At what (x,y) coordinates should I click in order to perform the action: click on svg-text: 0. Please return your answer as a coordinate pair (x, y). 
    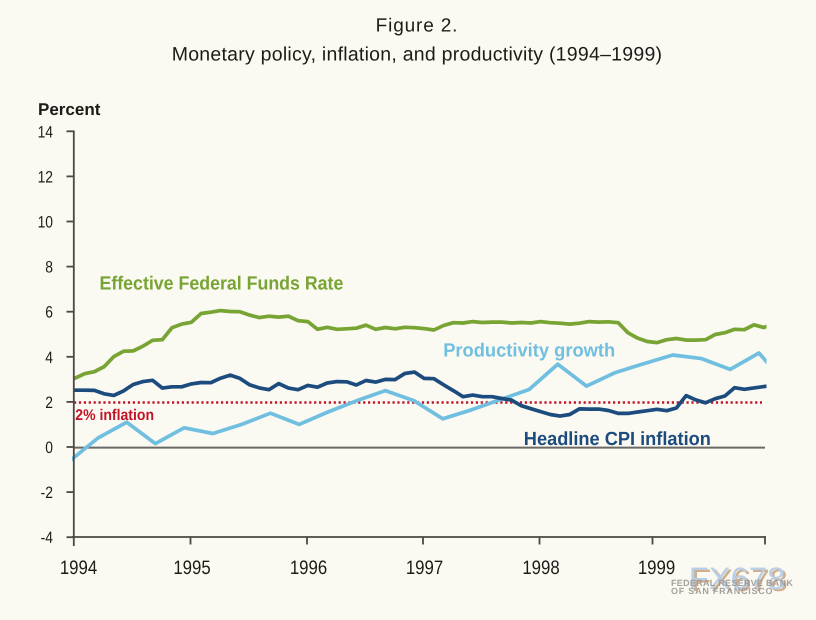
    Looking at the image, I should click on (49, 448).